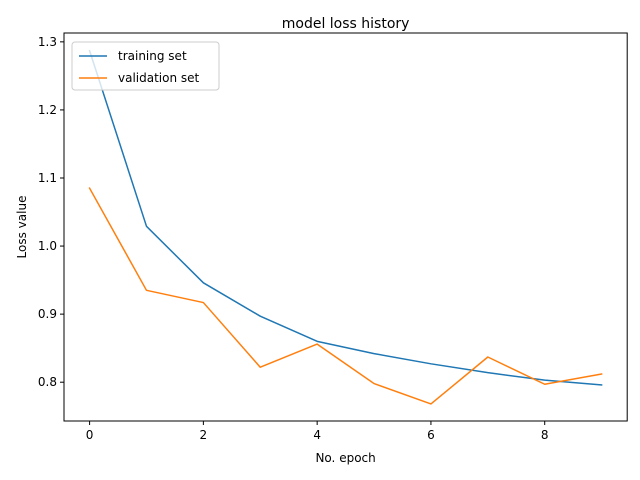 The image size is (640, 480). What do you see at coordinates (47, 110) in the screenshot?
I see `y-tick-label: 1.2` at bounding box center [47, 110].